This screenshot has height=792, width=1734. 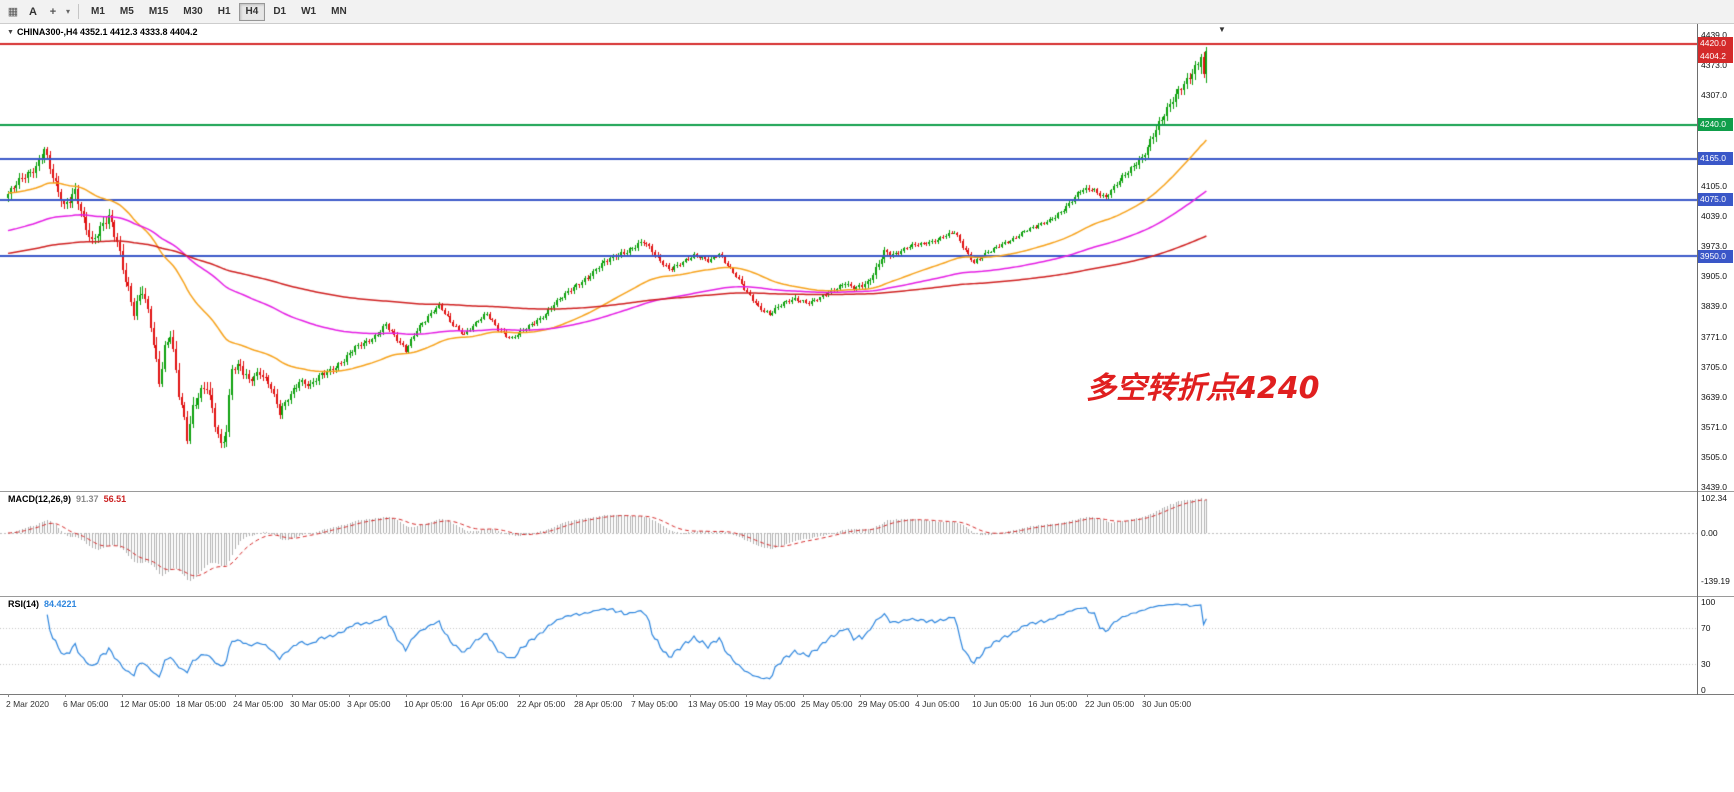 What do you see at coordinates (937, 704) in the screenshot?
I see `time-axis-label: 4 Jun 05:00` at bounding box center [937, 704].